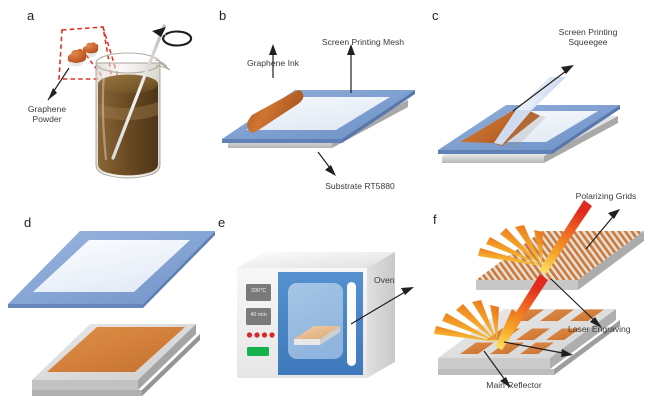 The width and height of the screenshot is (656, 402). What do you see at coordinates (588, 32) in the screenshot?
I see `label-squeegee-line1: Screen Printing` at bounding box center [588, 32].